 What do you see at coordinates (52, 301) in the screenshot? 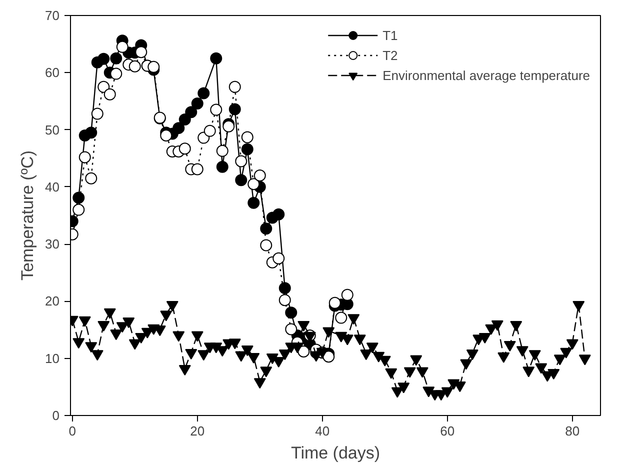
I see `y-tick-label: 20` at bounding box center [52, 301].